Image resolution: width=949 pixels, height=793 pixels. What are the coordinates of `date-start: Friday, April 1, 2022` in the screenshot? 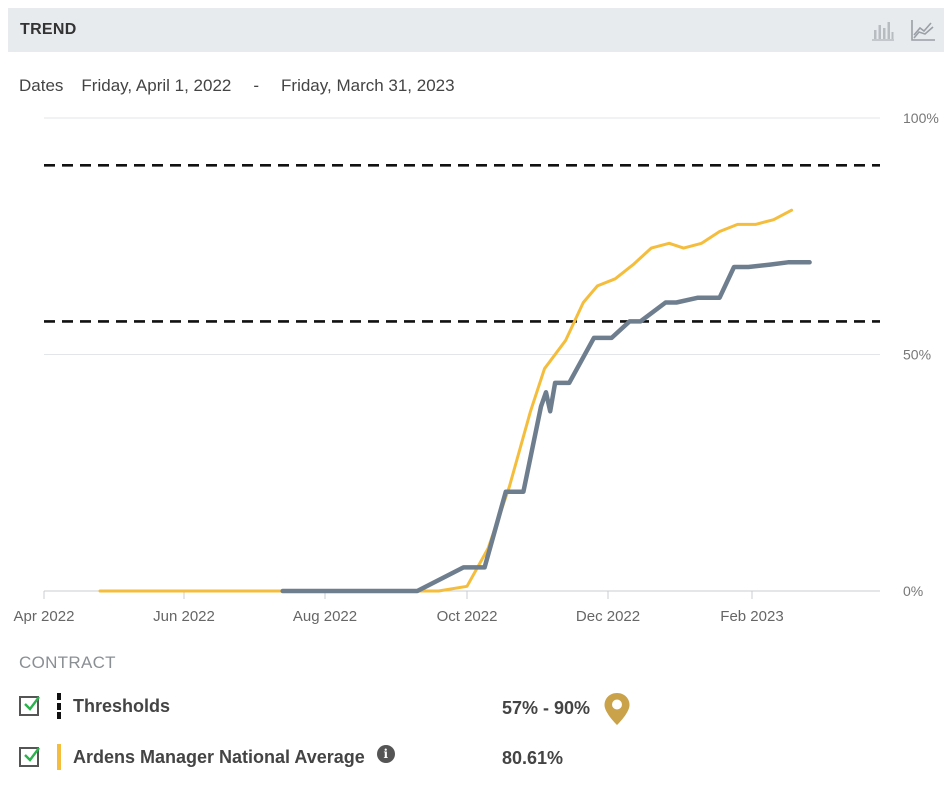 It's located at (156, 85).